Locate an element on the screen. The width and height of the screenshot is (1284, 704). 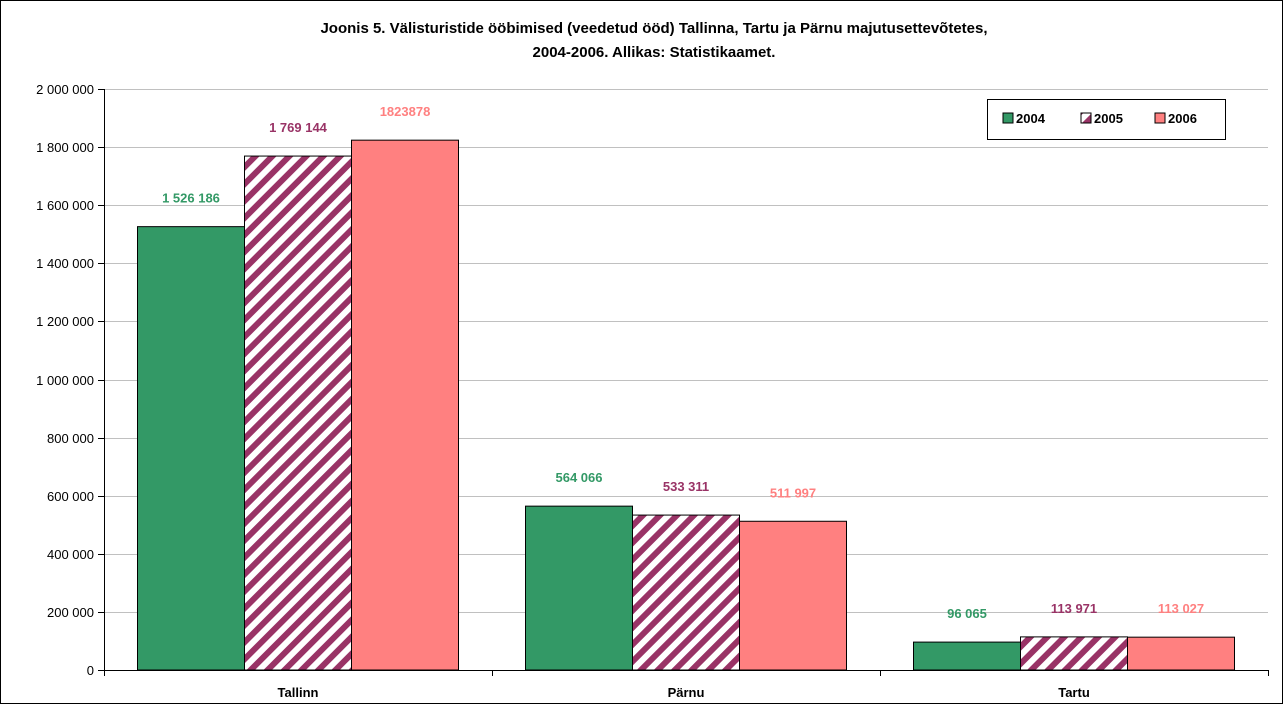
bar-2006-tartu is located at coordinates (1181, 653).